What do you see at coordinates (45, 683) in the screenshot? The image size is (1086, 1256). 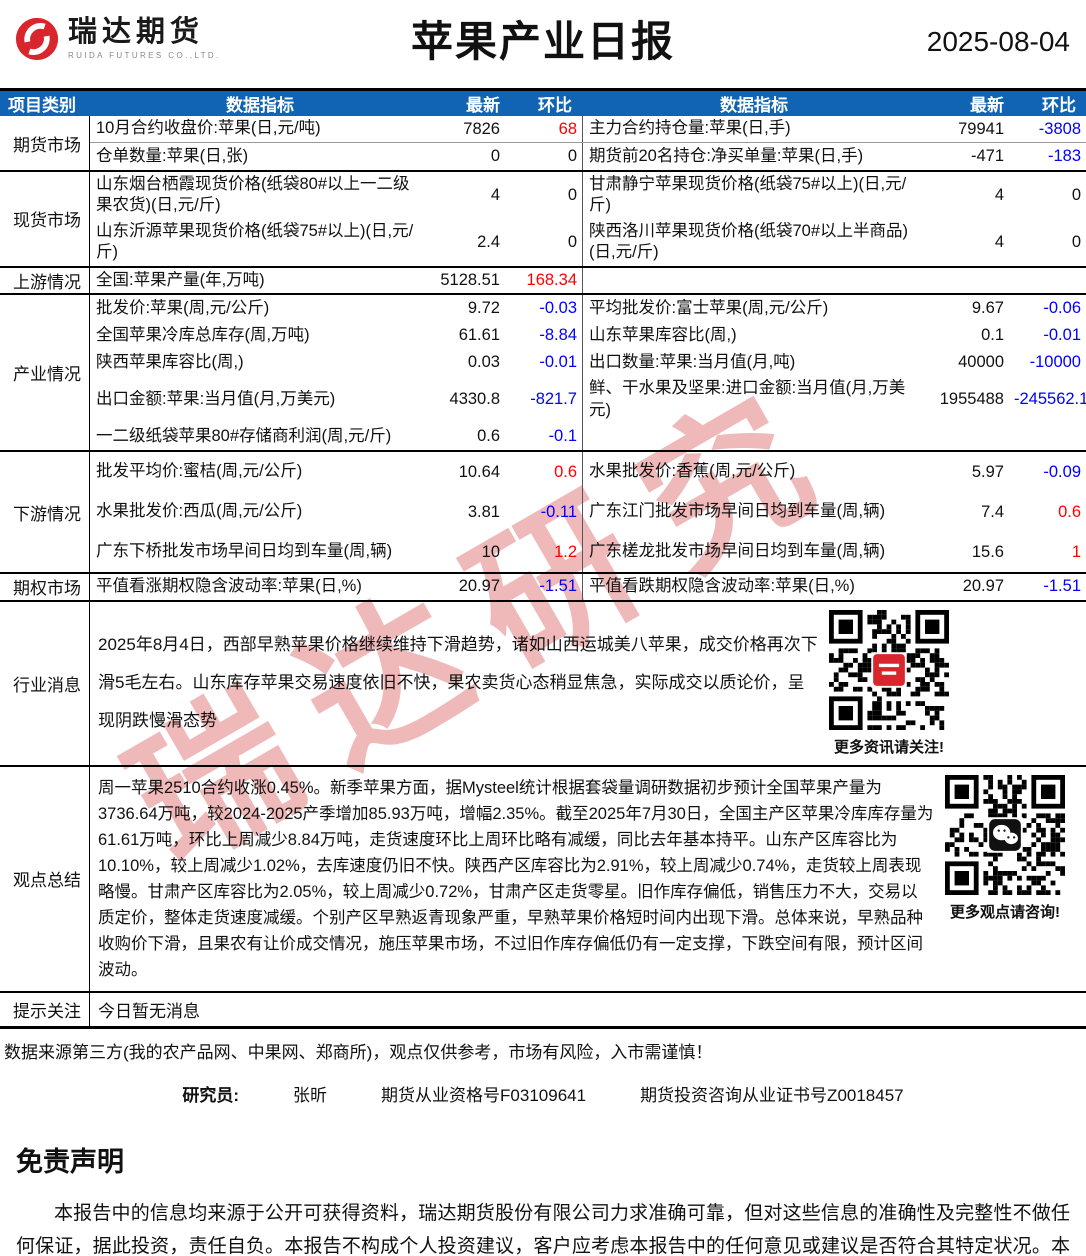 I see `category-label: 行业消息` at bounding box center [45, 683].